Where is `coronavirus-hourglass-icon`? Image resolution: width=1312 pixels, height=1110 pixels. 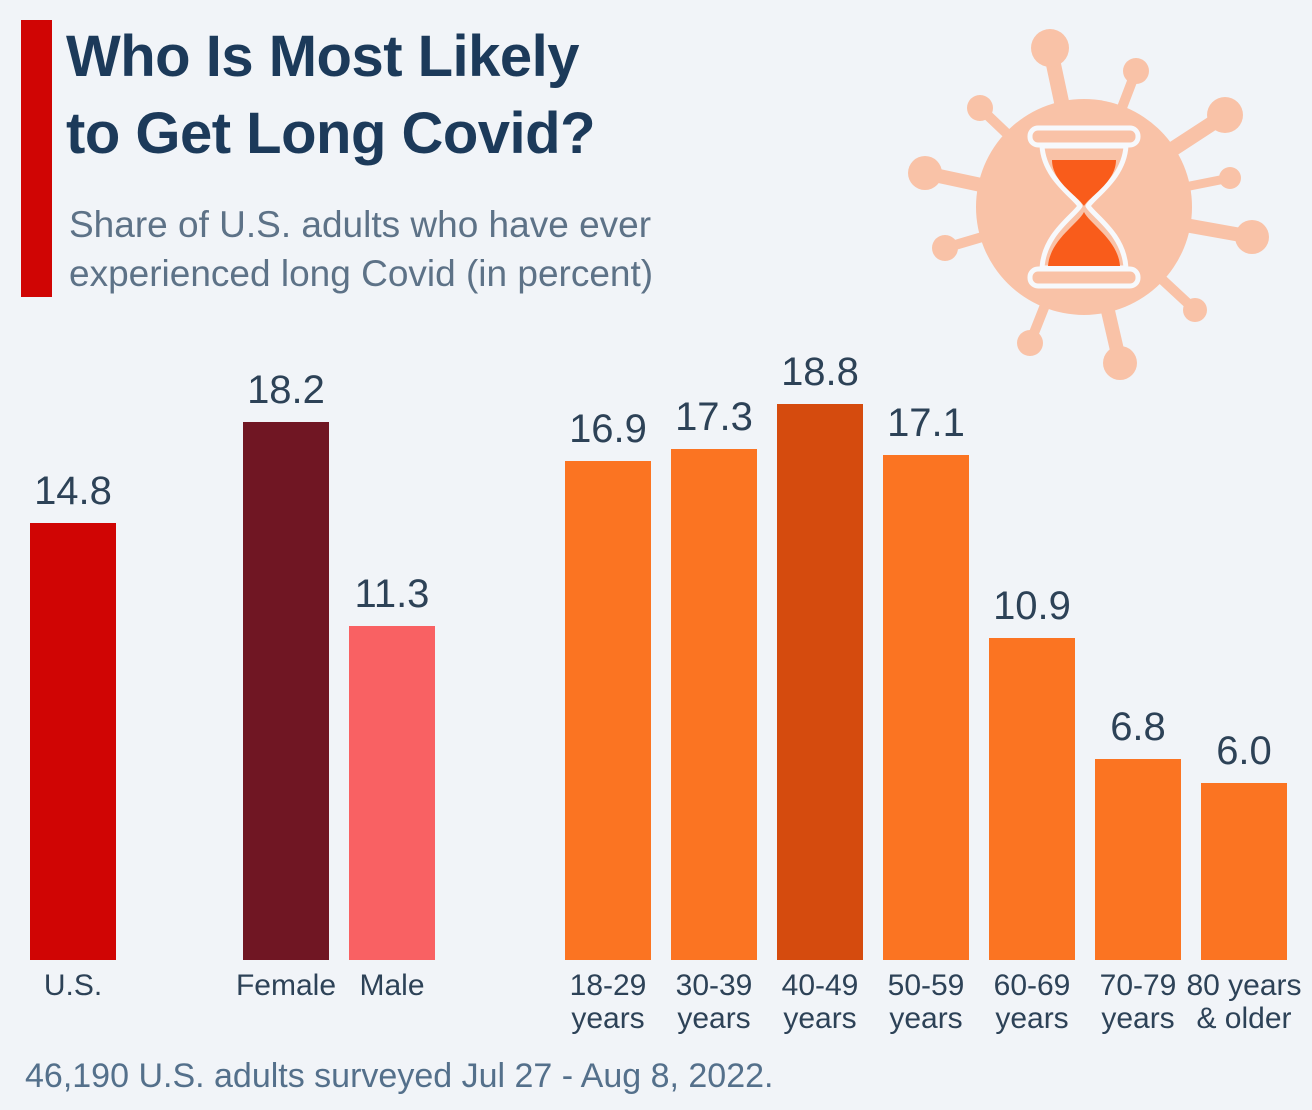
coronavirus-hourglass-icon is located at coordinates (1088, 204).